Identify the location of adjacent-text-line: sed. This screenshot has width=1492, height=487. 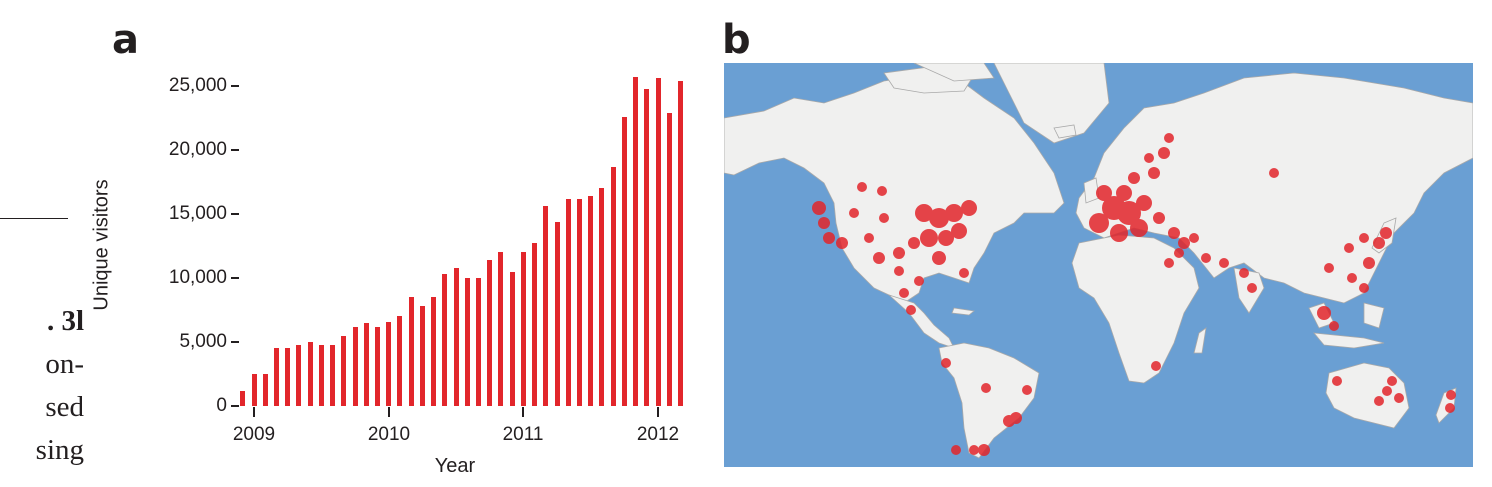
(64, 407).